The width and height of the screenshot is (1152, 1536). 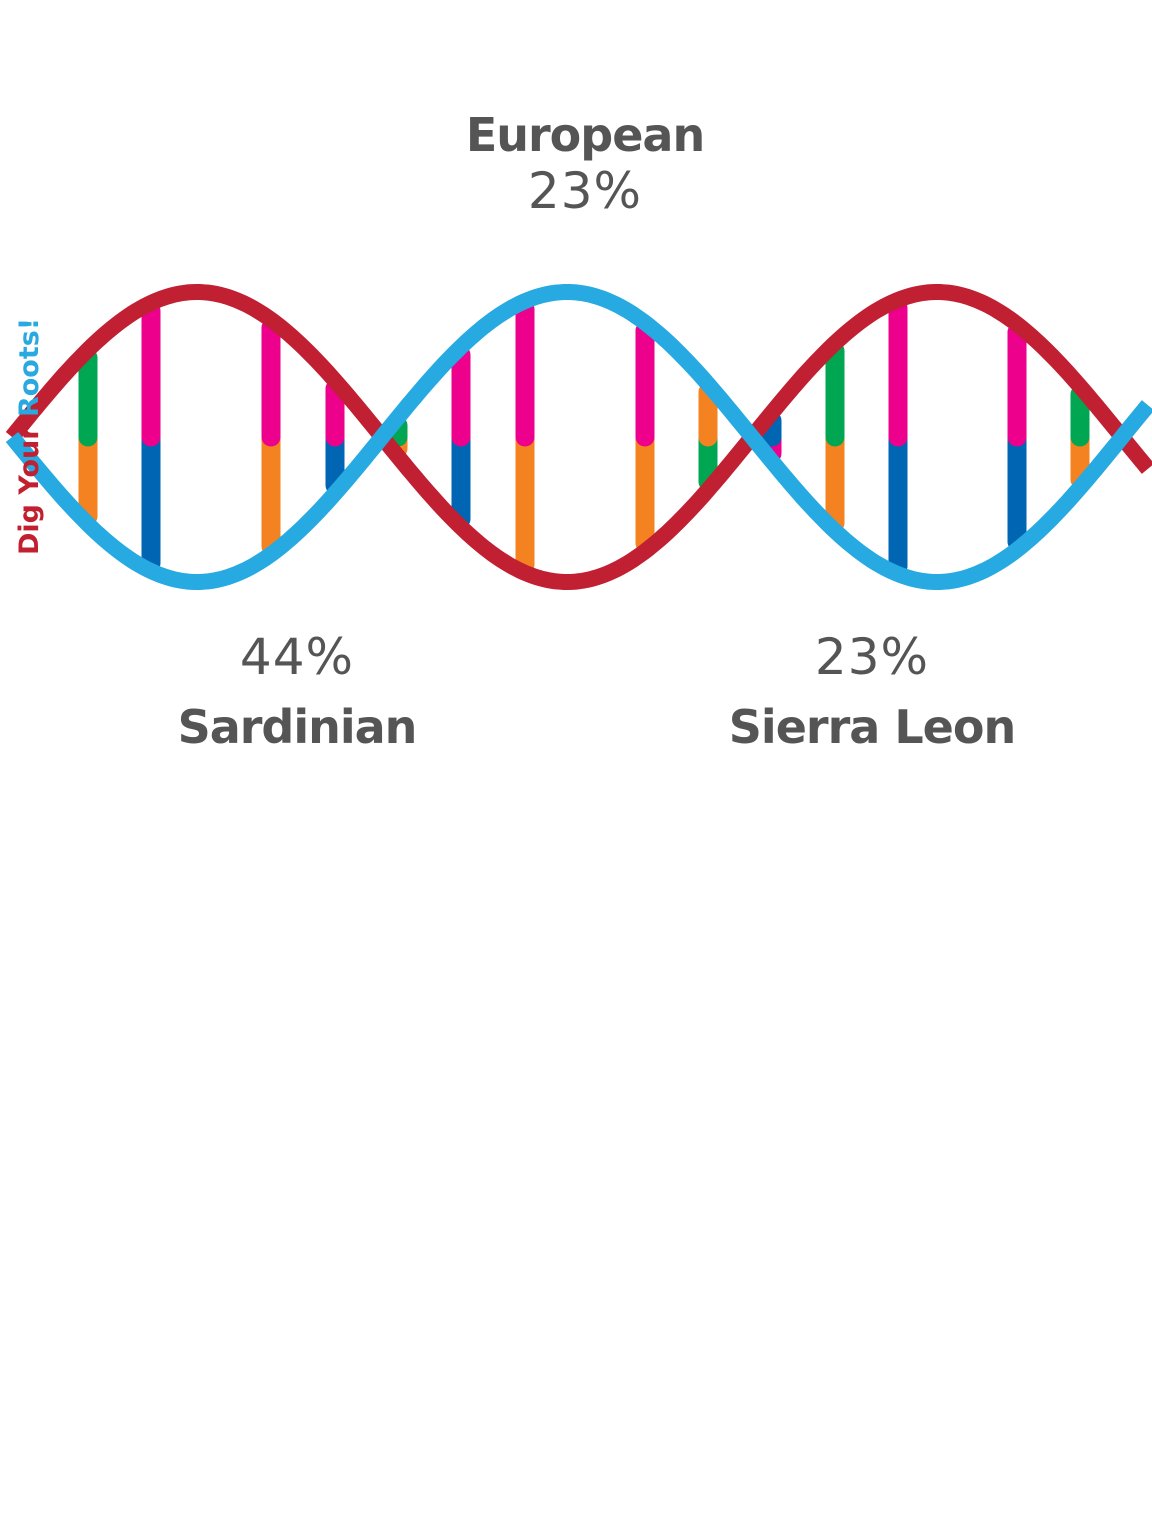 I want to click on region-name-european: European, so click(x=585, y=135).